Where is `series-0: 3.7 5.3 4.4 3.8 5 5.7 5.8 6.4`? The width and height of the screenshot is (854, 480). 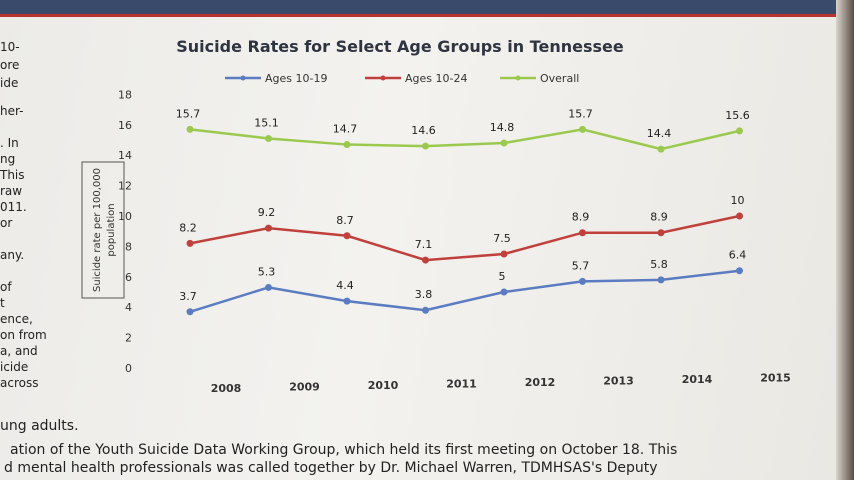 series-0: 3.7 5.3 4.4 3.8 5 5.7 5.8 6.4 is located at coordinates (462, 282).